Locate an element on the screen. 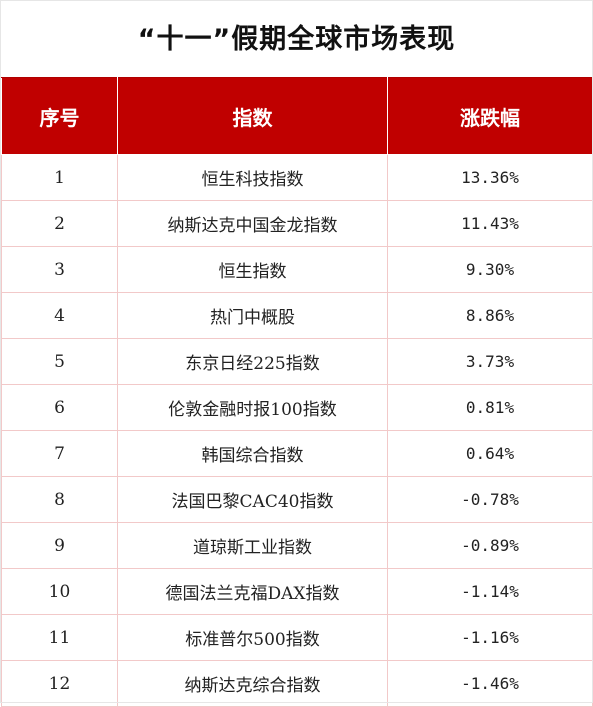  cell-index: 标准普尔500指数 is located at coordinates (252, 637).